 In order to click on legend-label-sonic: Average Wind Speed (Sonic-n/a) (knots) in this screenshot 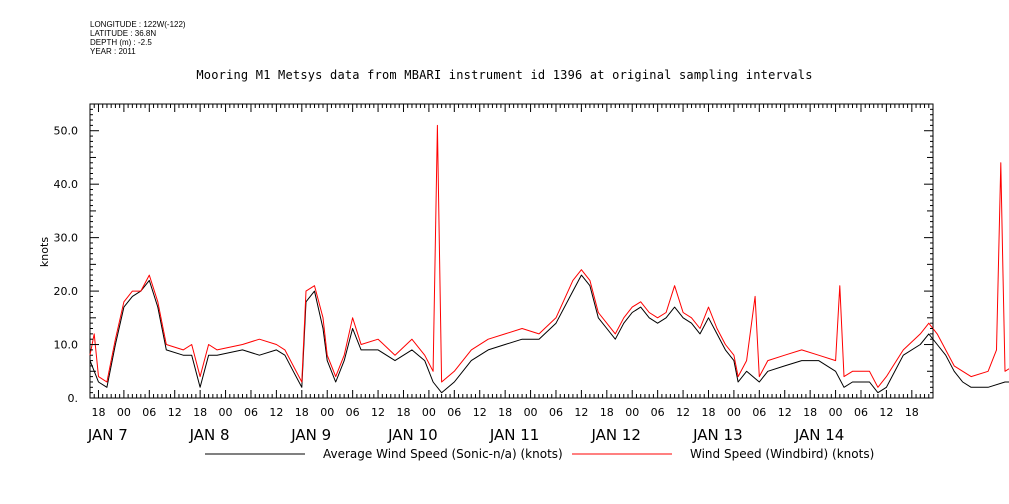, I will do `click(443, 454)`.